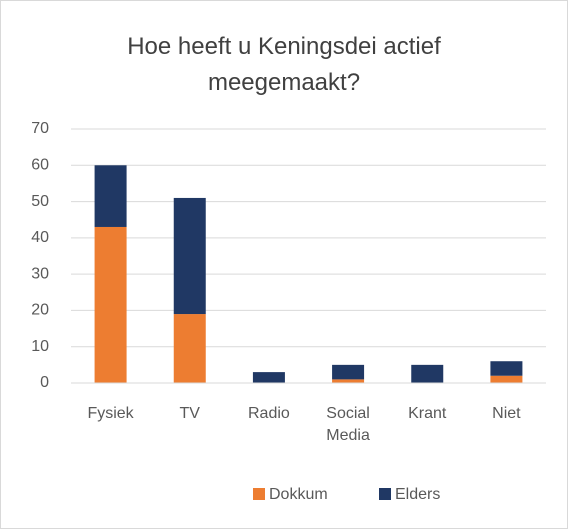  What do you see at coordinates (427, 413) in the screenshot?
I see `x-tick-label: Krant` at bounding box center [427, 413].